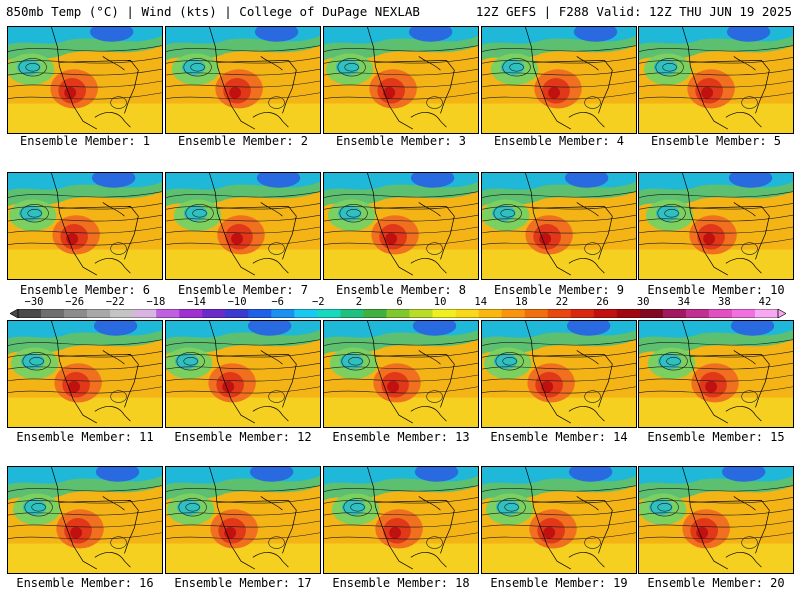  What do you see at coordinates (716, 141) in the screenshot?
I see `ensemble-member-label: Ensemble Member: 5` at bounding box center [716, 141].